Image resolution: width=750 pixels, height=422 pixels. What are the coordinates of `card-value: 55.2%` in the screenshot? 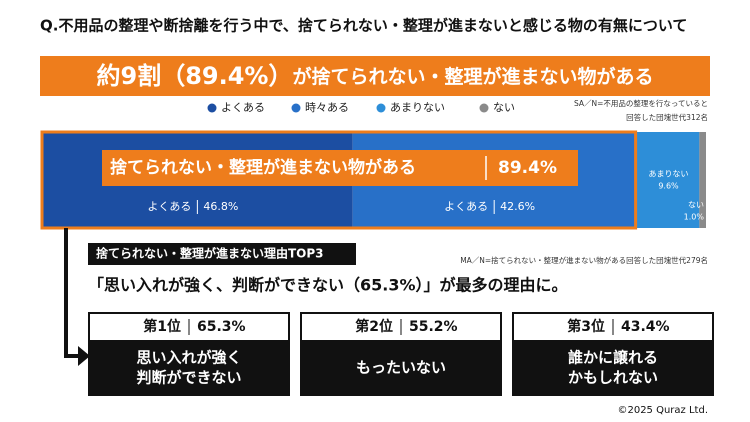 It's located at (433, 327).